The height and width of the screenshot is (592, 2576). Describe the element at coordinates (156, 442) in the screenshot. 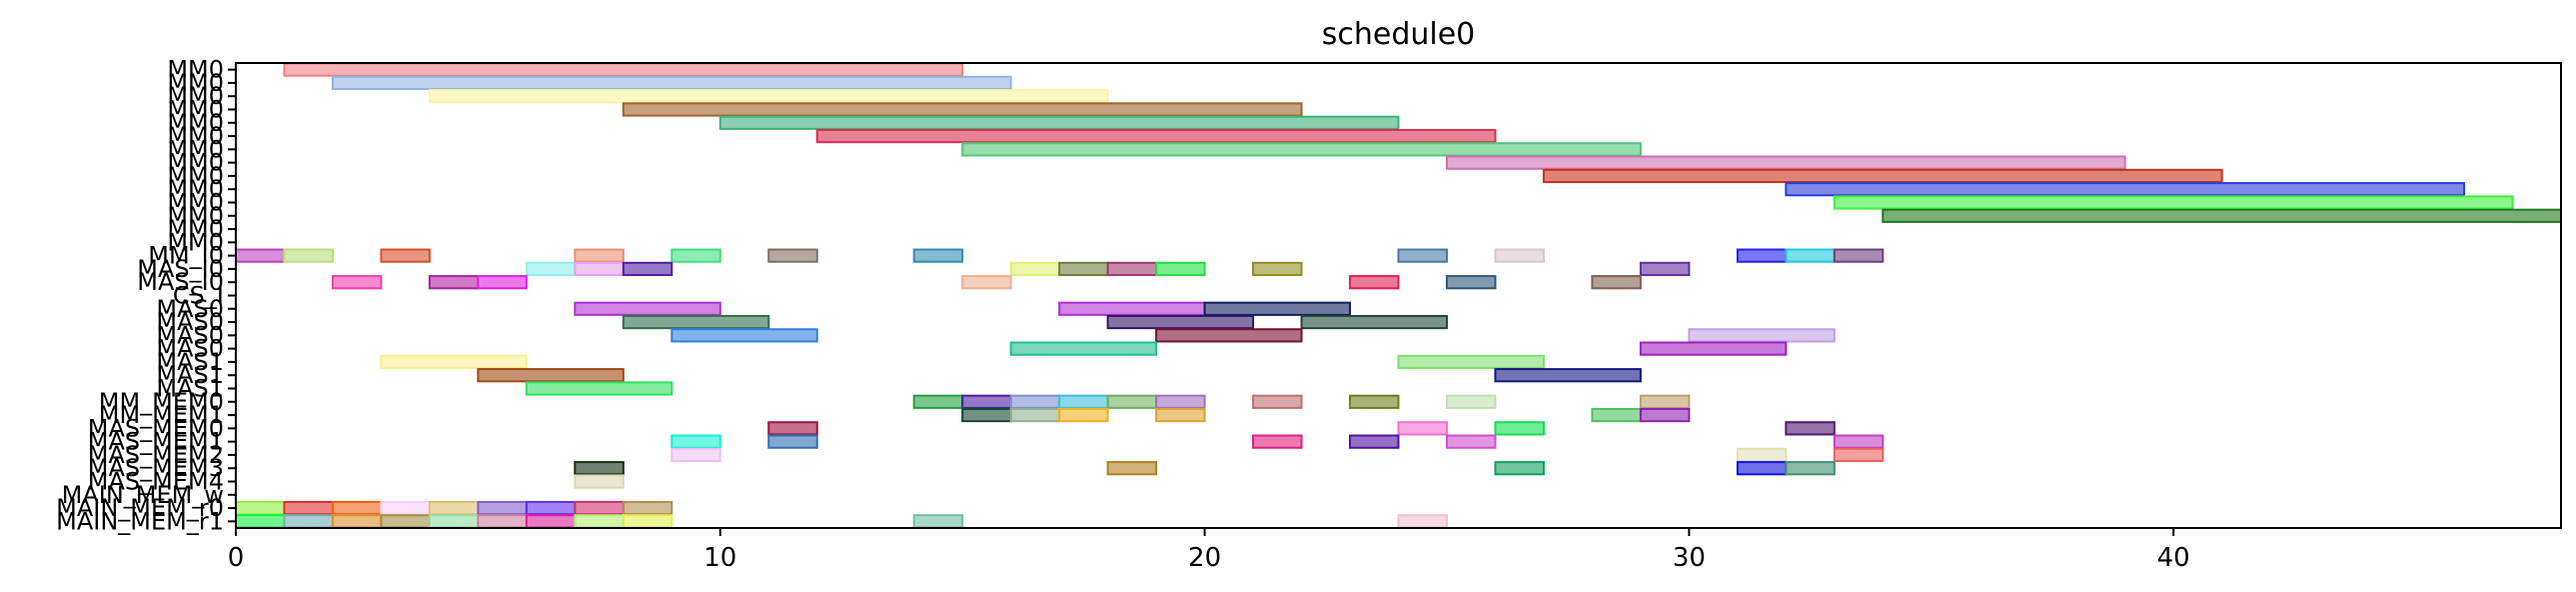

I see `y-tick-label: MAS_MEM1` at that location.